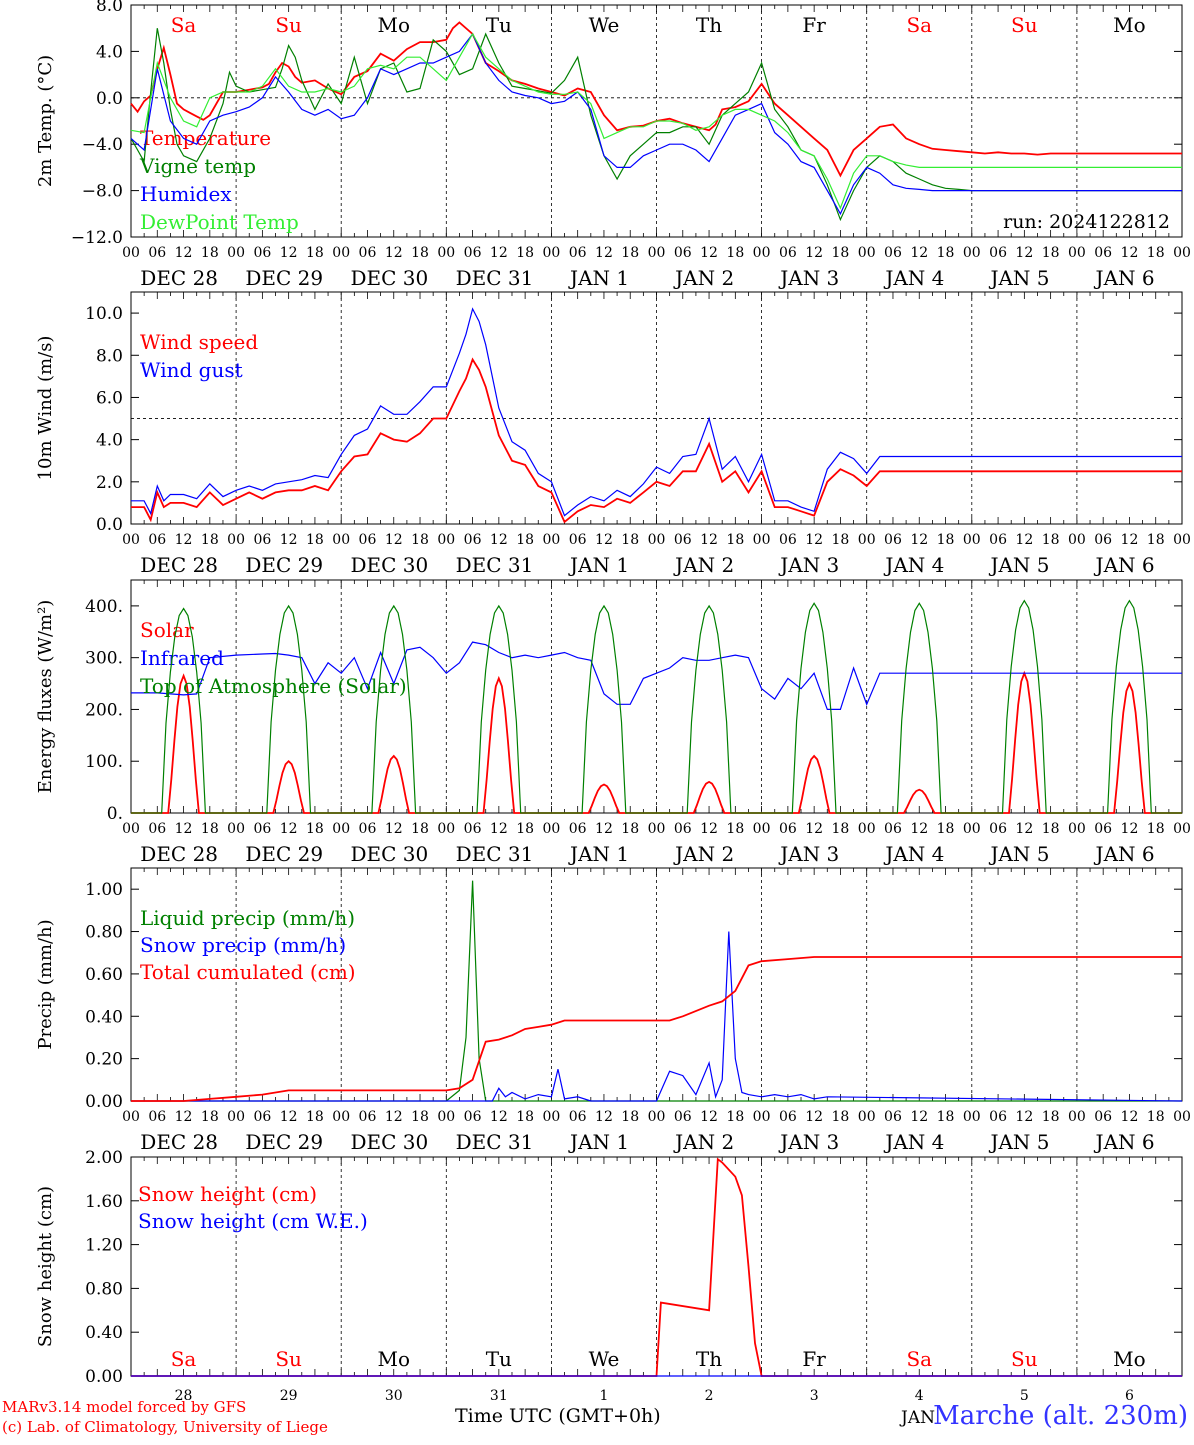  Describe the element at coordinates (104, 890) in the screenshot. I see `y-tick-label: 1.00` at that location.